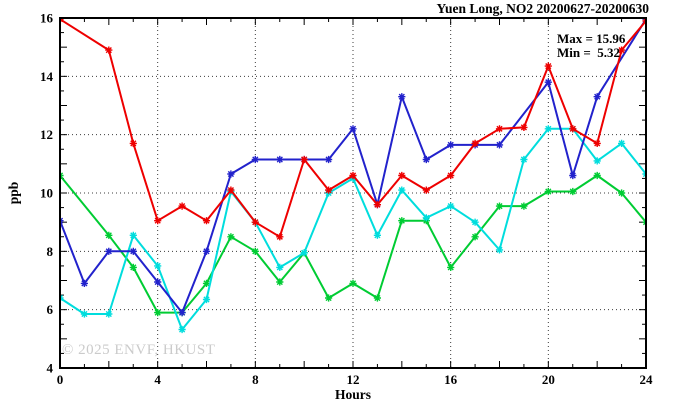  What do you see at coordinates (589, 52) in the screenshot?
I see `min-annotation: Min = 5.32` at bounding box center [589, 52].